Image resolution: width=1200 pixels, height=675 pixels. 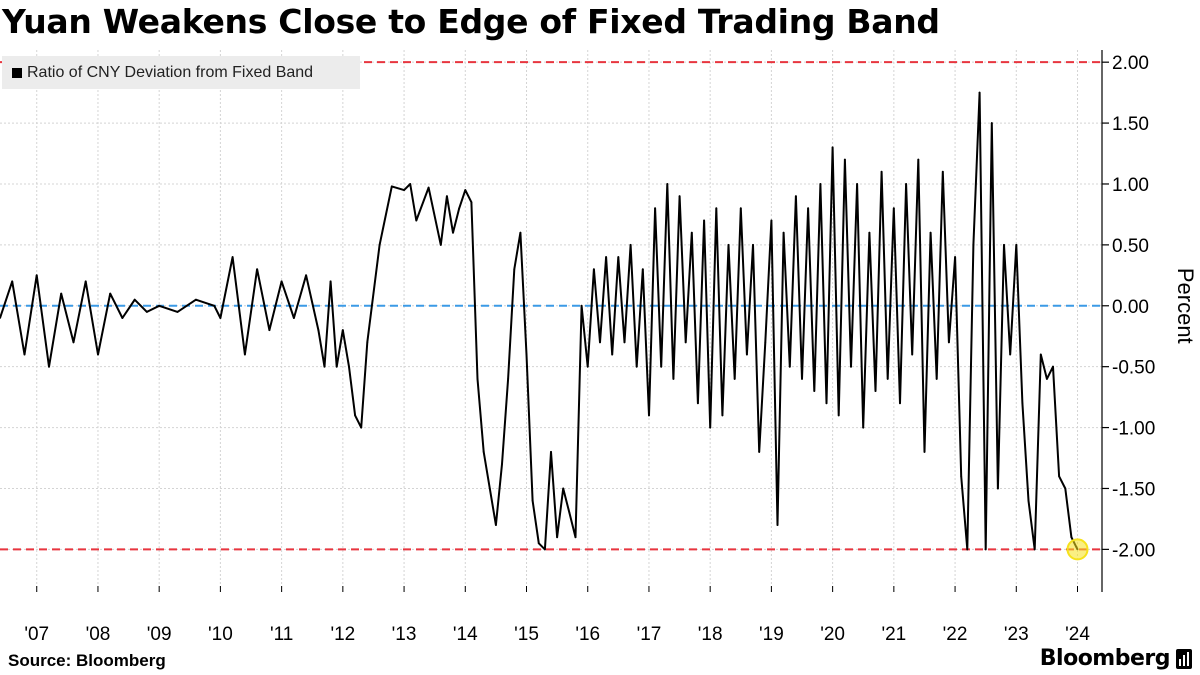 What do you see at coordinates (342, 634) in the screenshot?
I see `x-tick-label: '12` at bounding box center [342, 634].